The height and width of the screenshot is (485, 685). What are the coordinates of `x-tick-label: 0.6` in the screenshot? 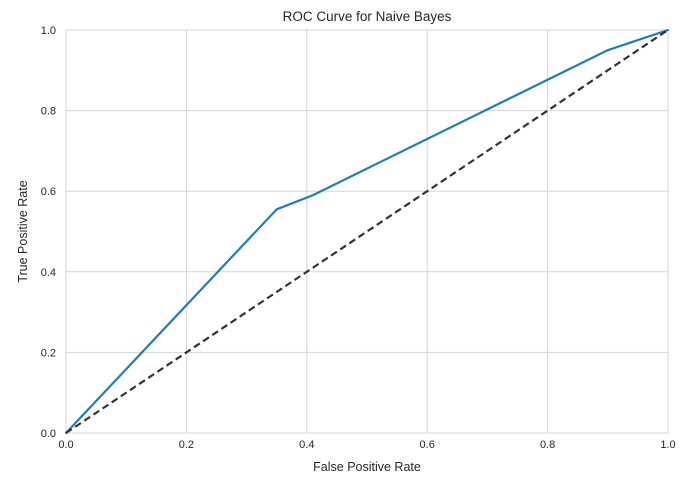 It's located at (427, 445).